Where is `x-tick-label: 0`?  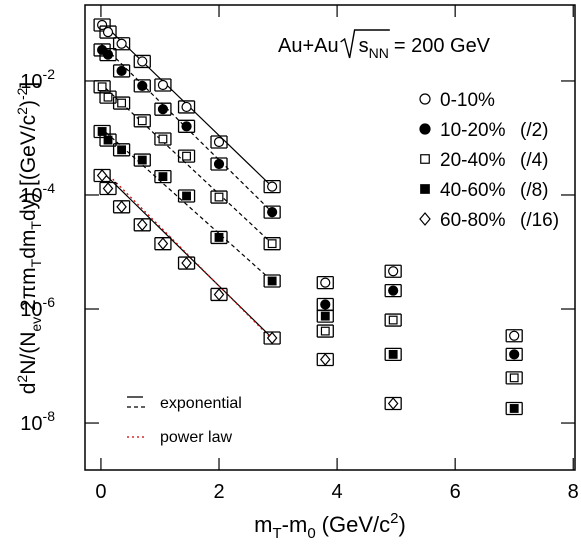
x-tick-label: 0 is located at coordinates (100, 492).